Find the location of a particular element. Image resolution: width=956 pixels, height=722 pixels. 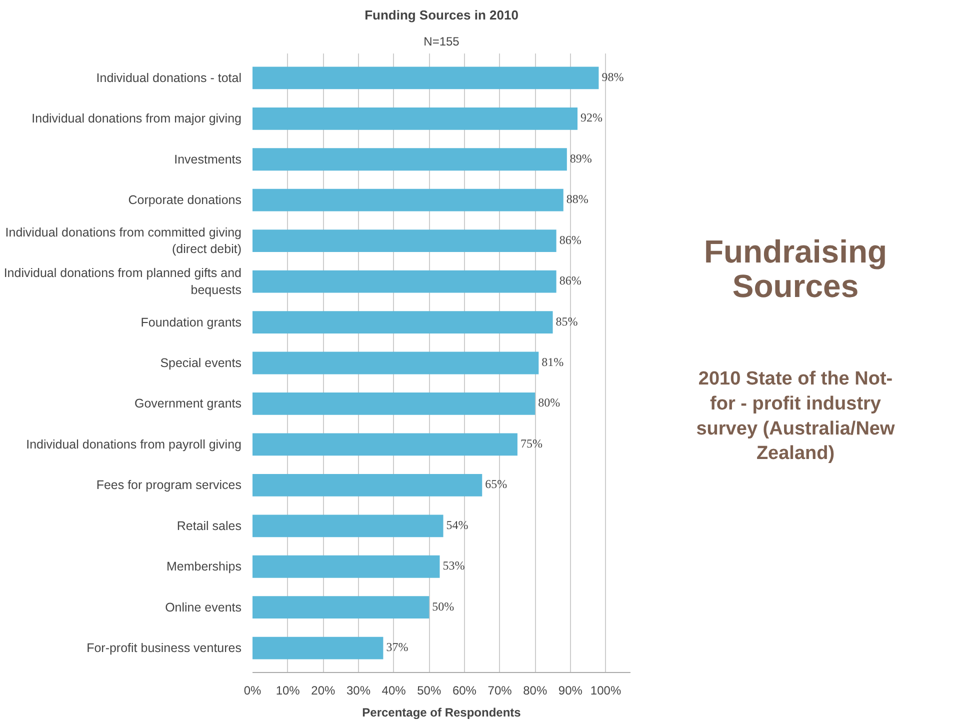

y-tick-label: Individual donations from payroll giving is located at coordinates (134, 444).